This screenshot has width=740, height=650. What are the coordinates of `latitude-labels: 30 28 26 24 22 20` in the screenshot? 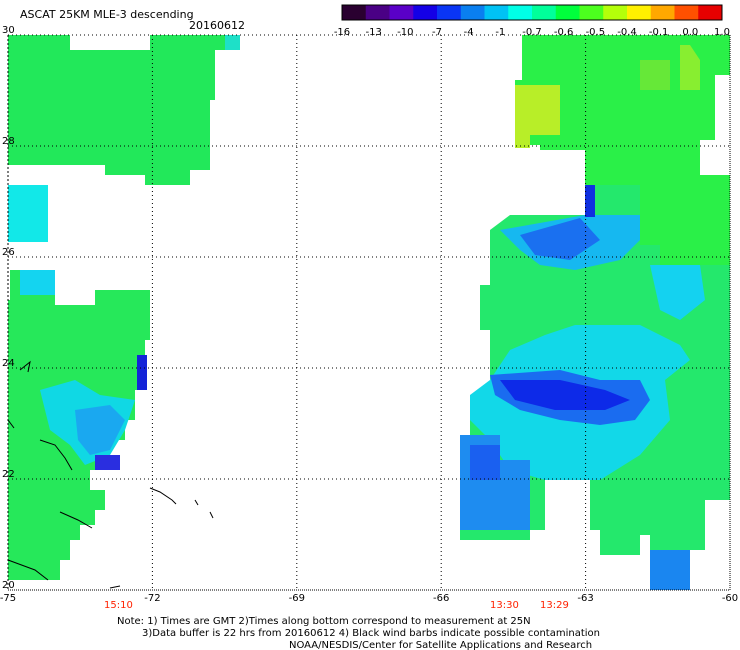 It's located at (8, 308).